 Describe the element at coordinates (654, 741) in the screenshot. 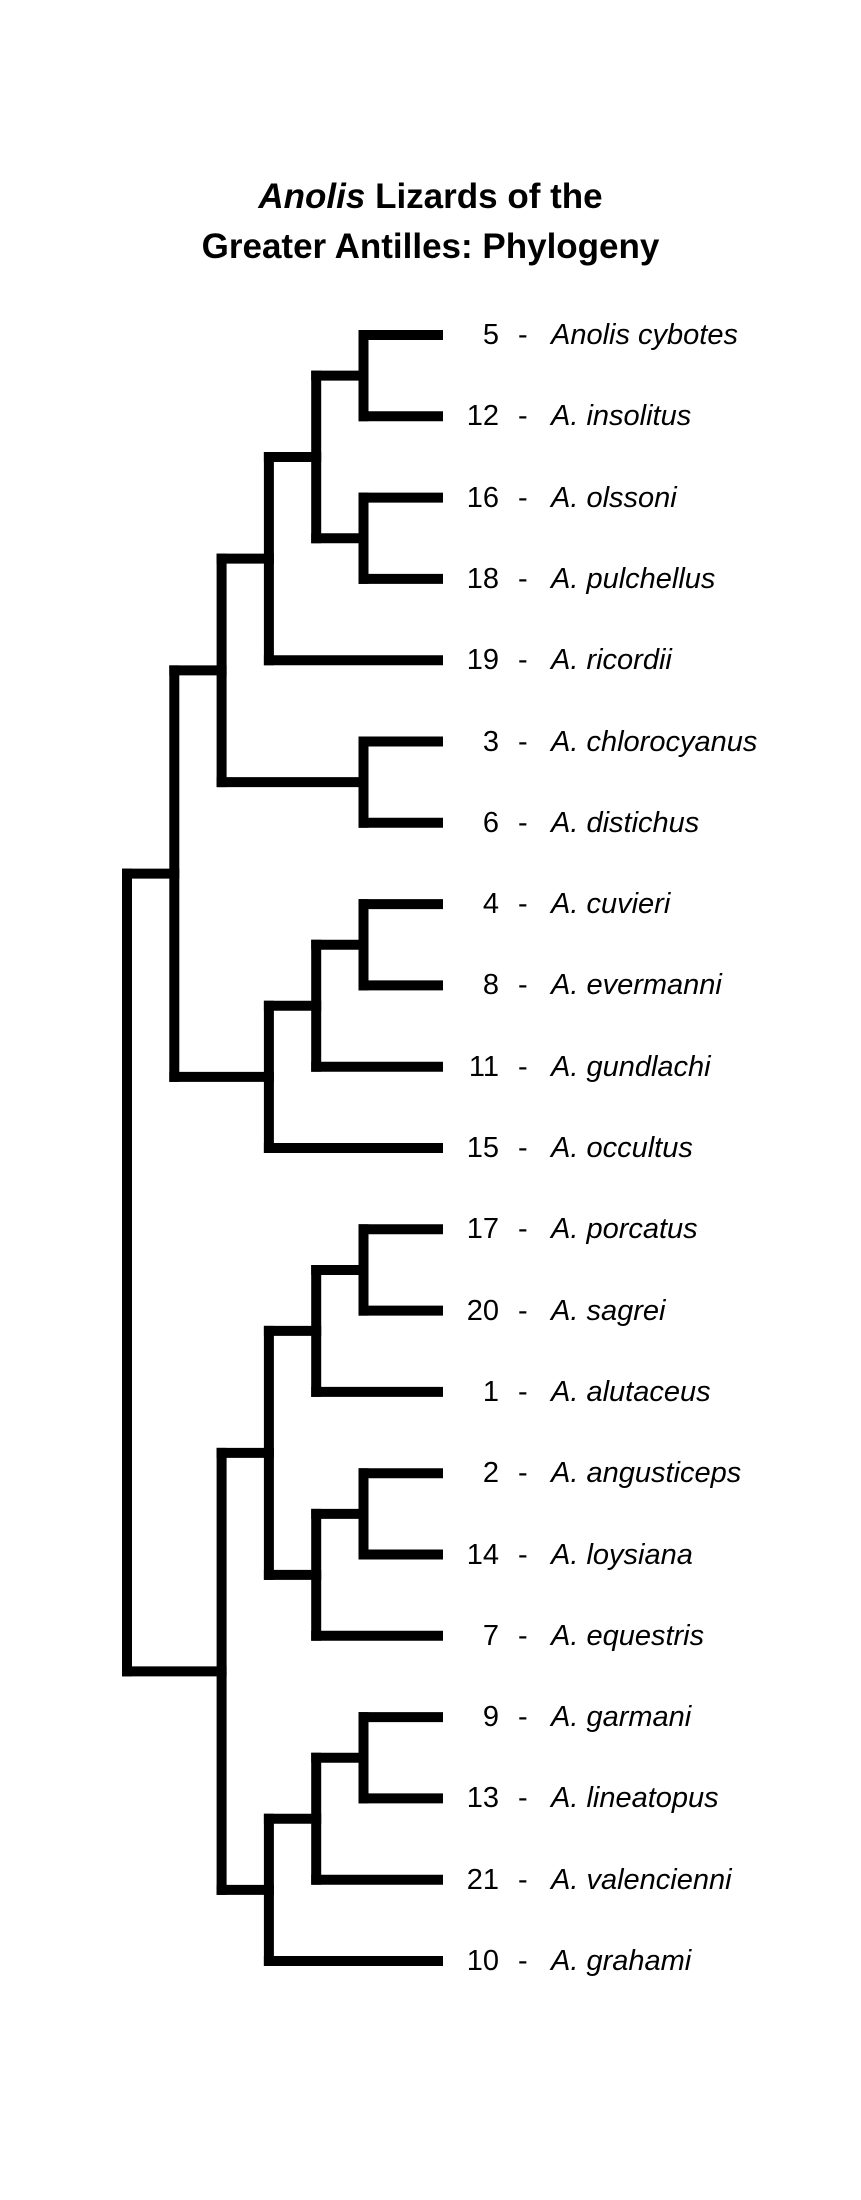

I see `taxon-name: A. chlorocyanus` at that location.